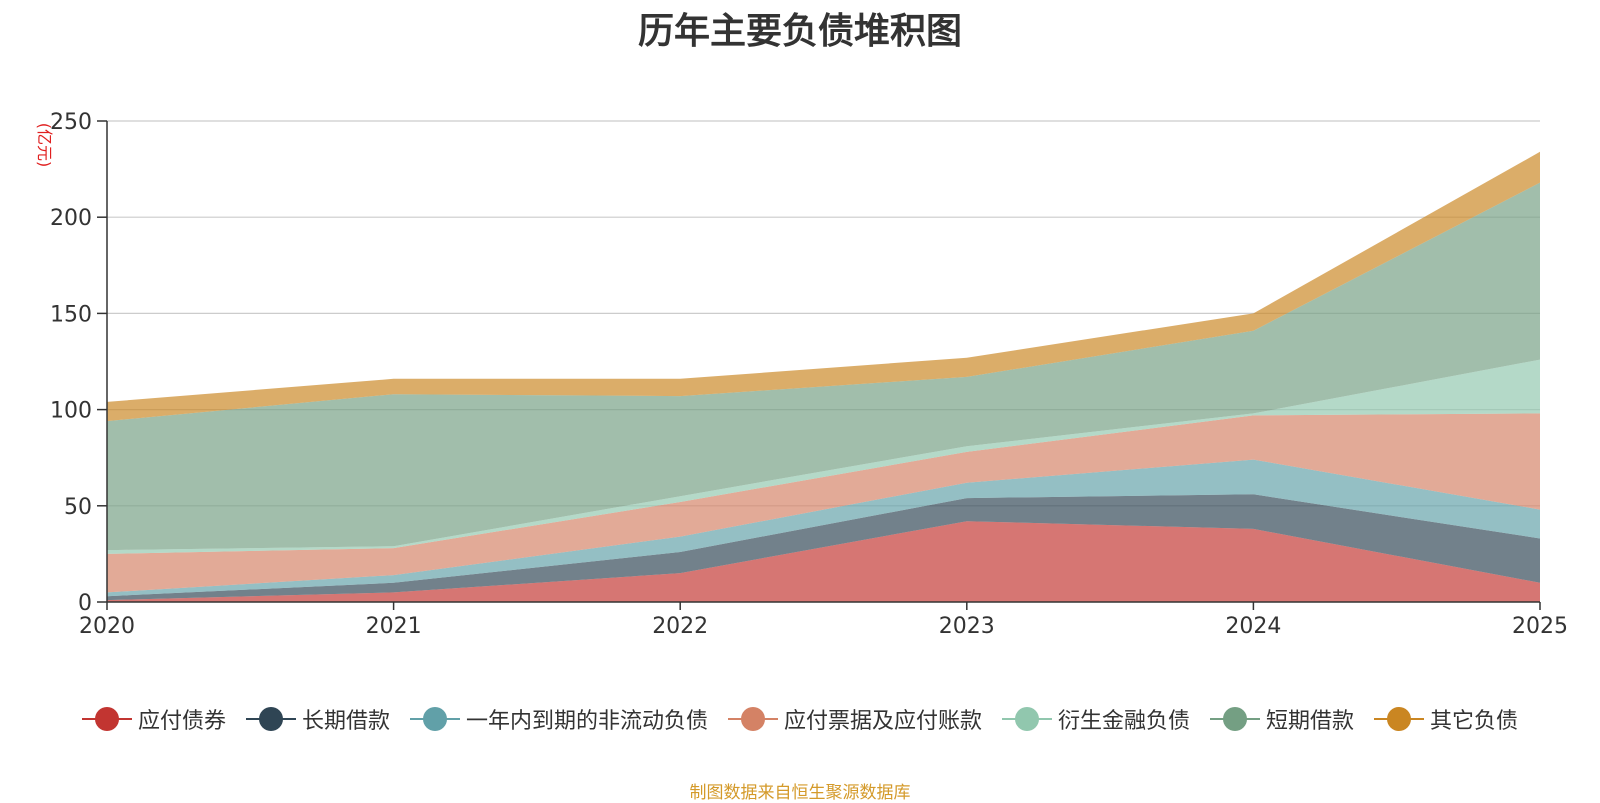  What do you see at coordinates (44, 145) in the screenshot?
I see `unit-label: (亿元)` at bounding box center [44, 145].